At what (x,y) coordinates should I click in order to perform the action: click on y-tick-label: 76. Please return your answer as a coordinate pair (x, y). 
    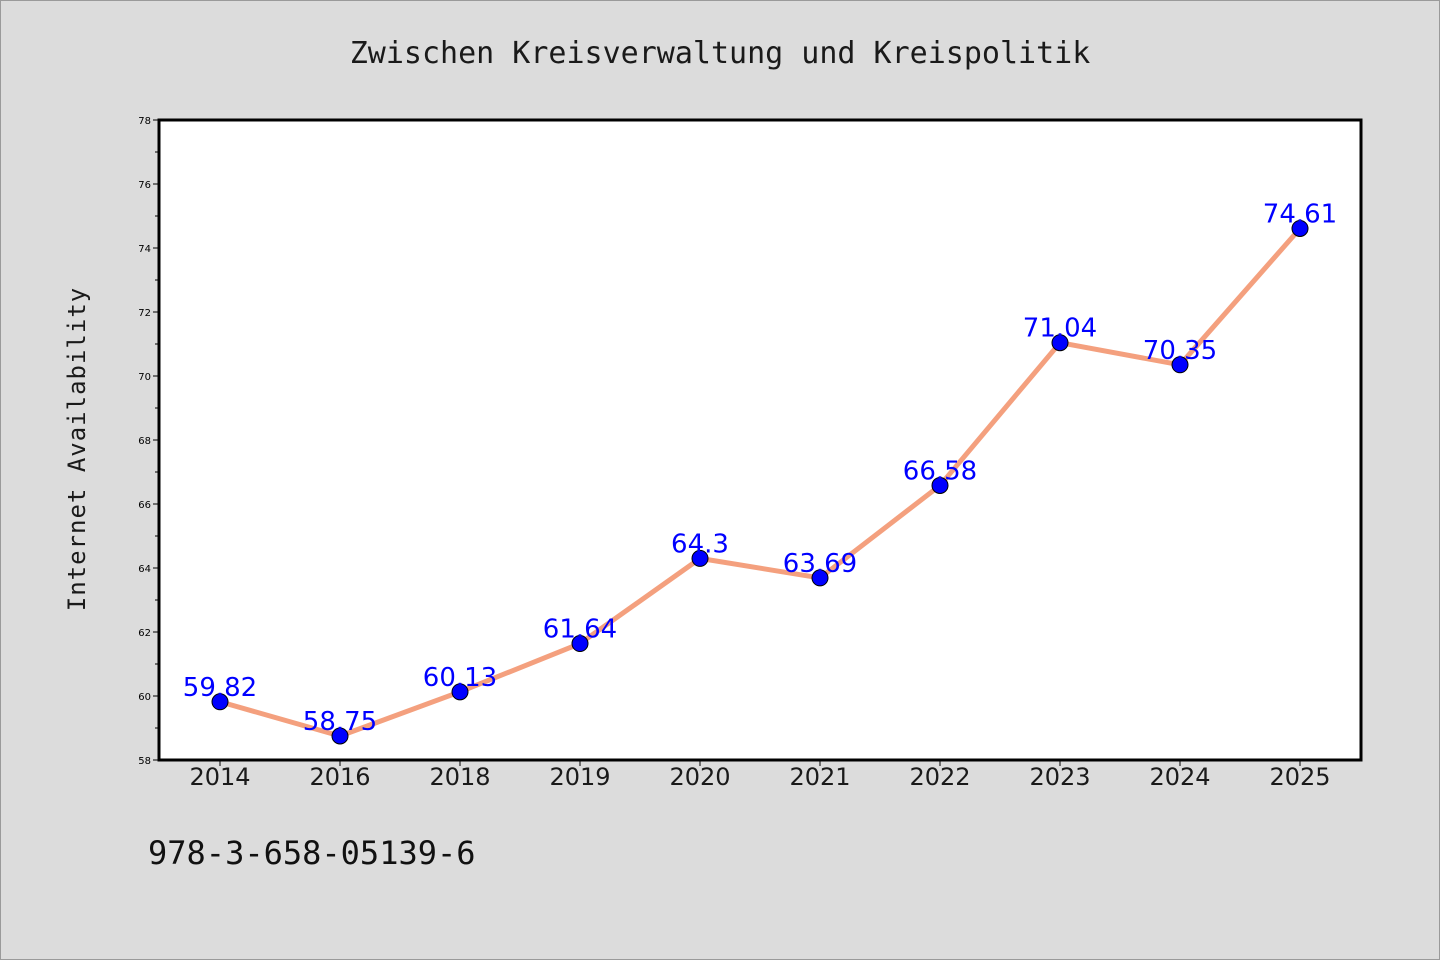
    Looking at the image, I should click on (144, 185).